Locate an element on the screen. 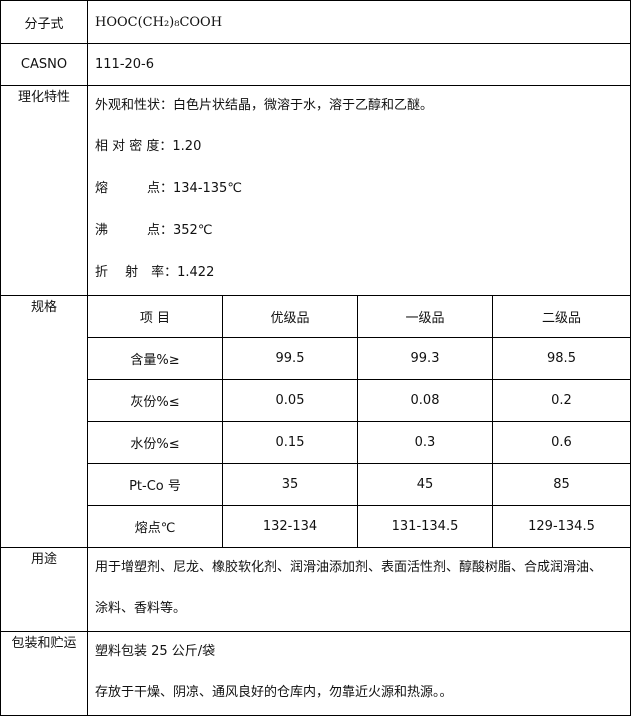  second: 98.5 is located at coordinates (561, 358).